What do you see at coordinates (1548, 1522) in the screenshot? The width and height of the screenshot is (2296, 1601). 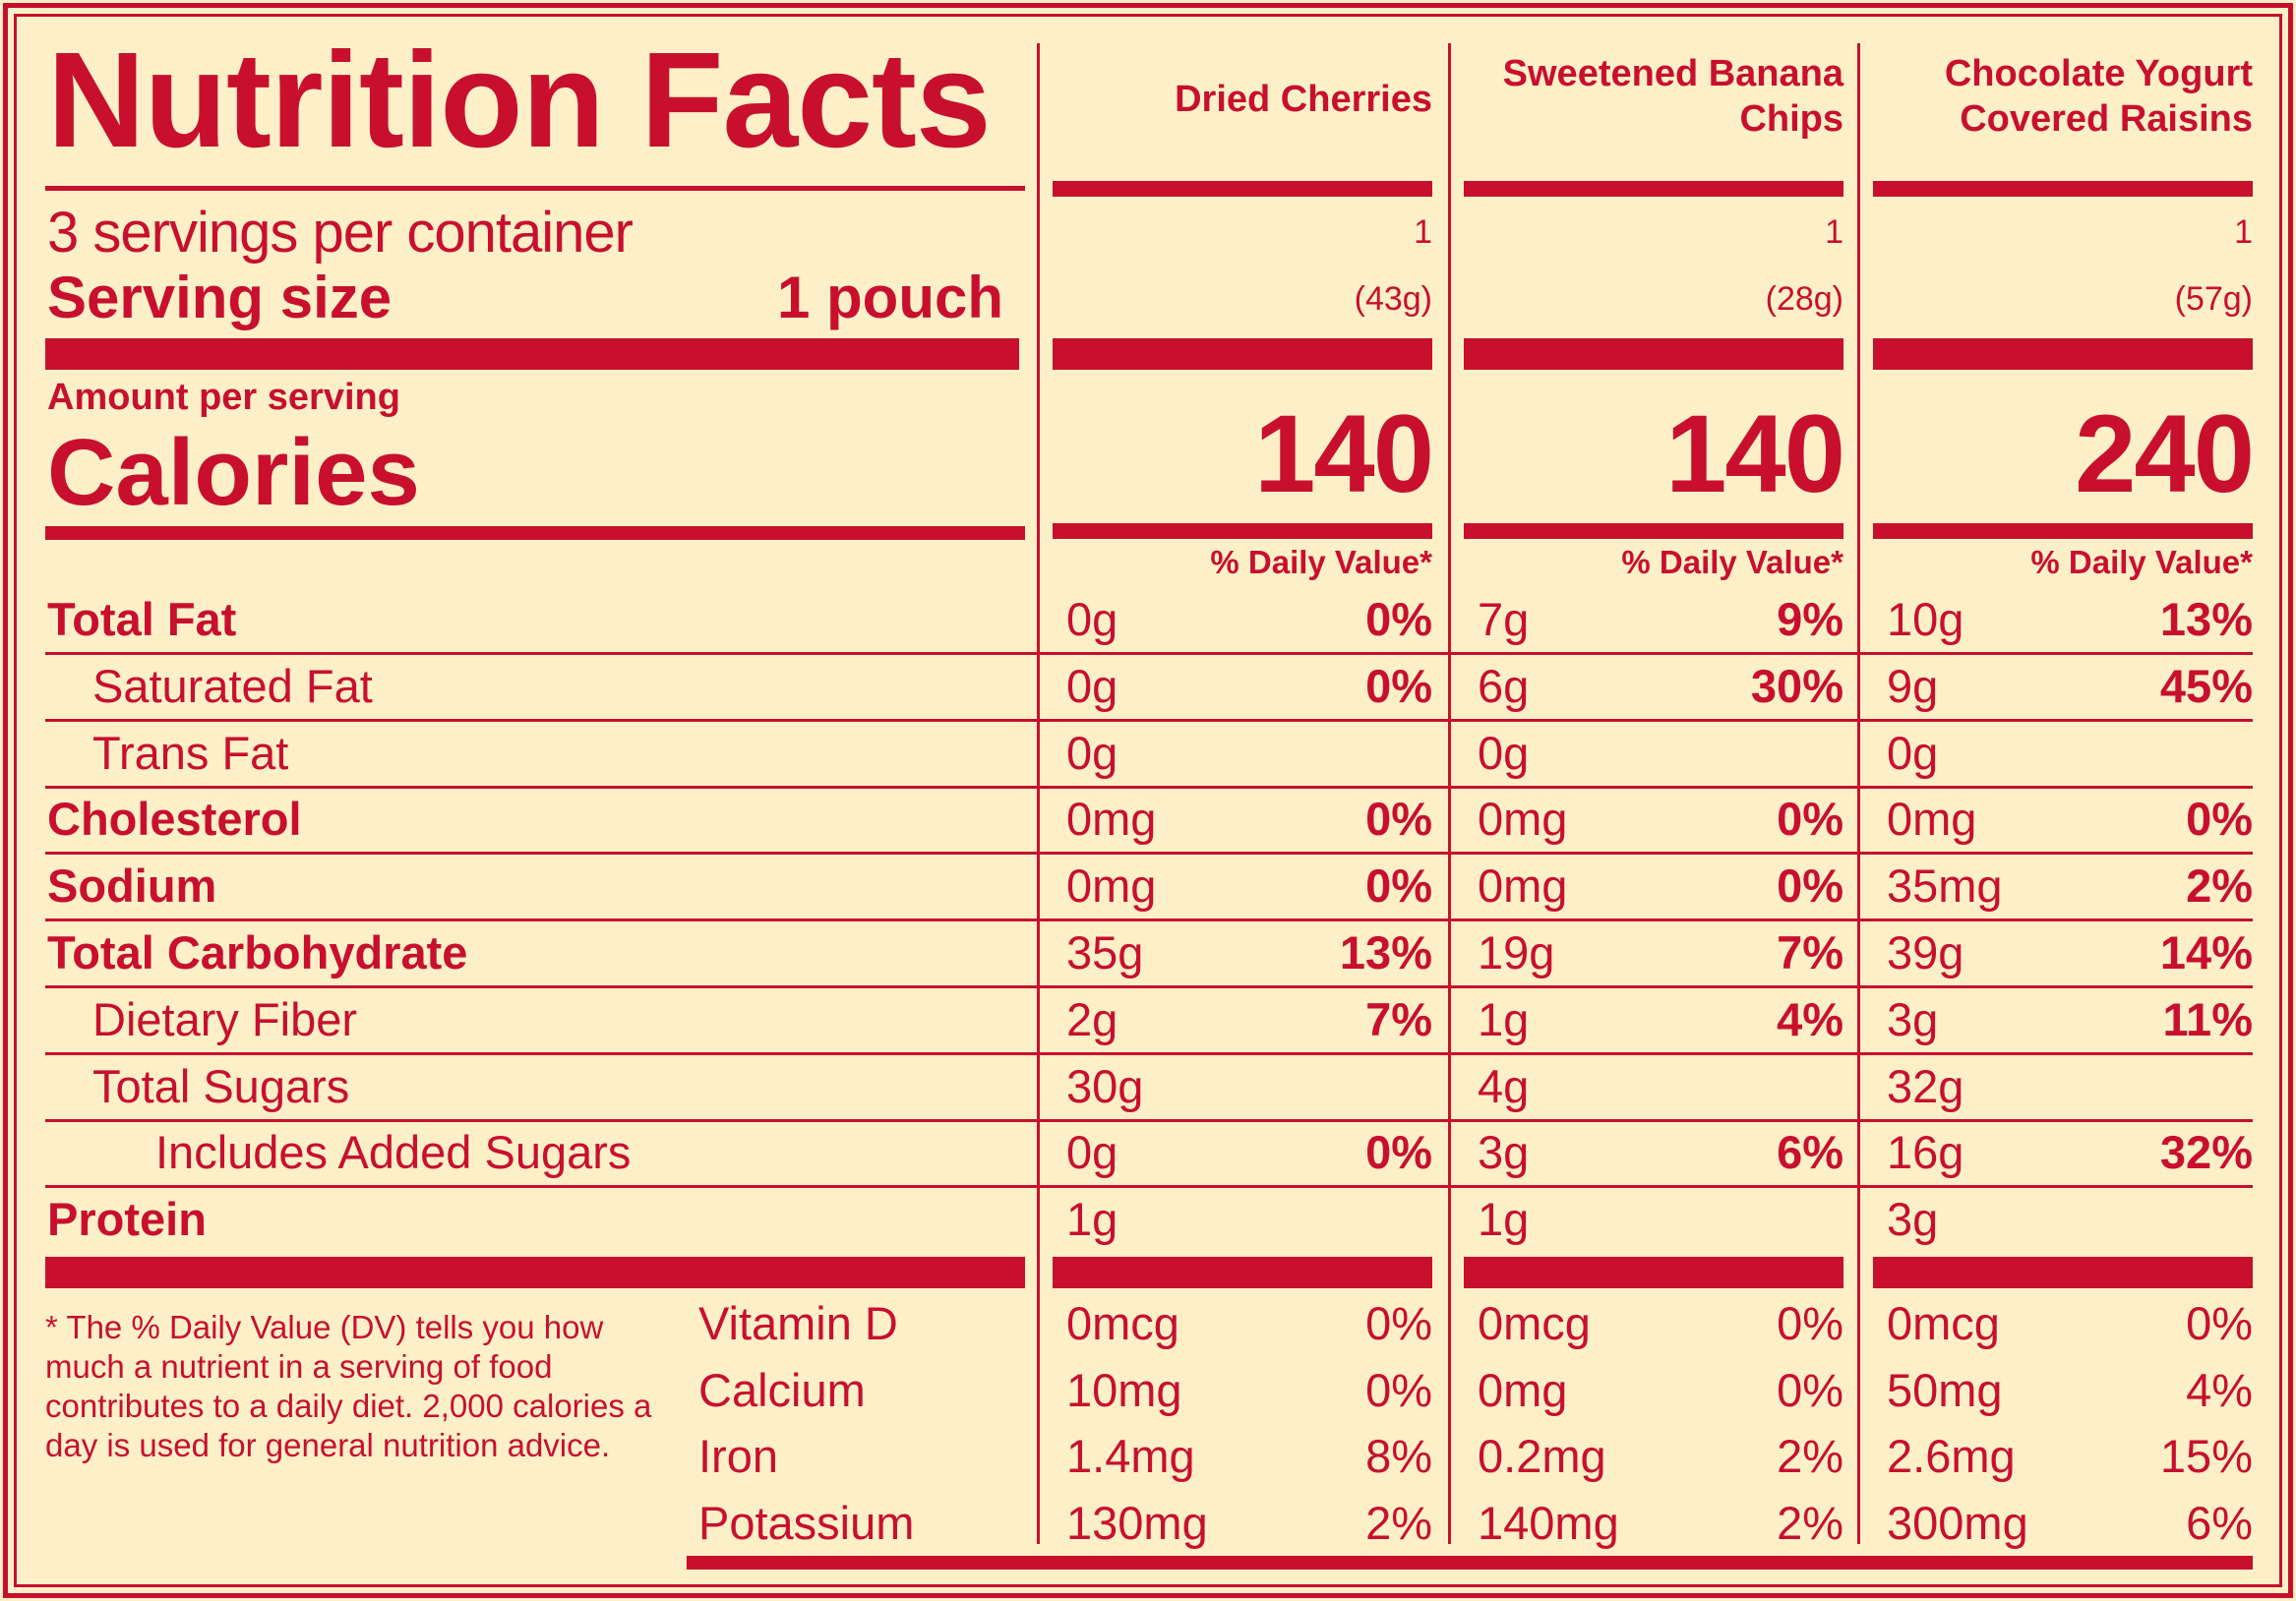 I see `vitamin-amount: 140mg` at bounding box center [1548, 1522].